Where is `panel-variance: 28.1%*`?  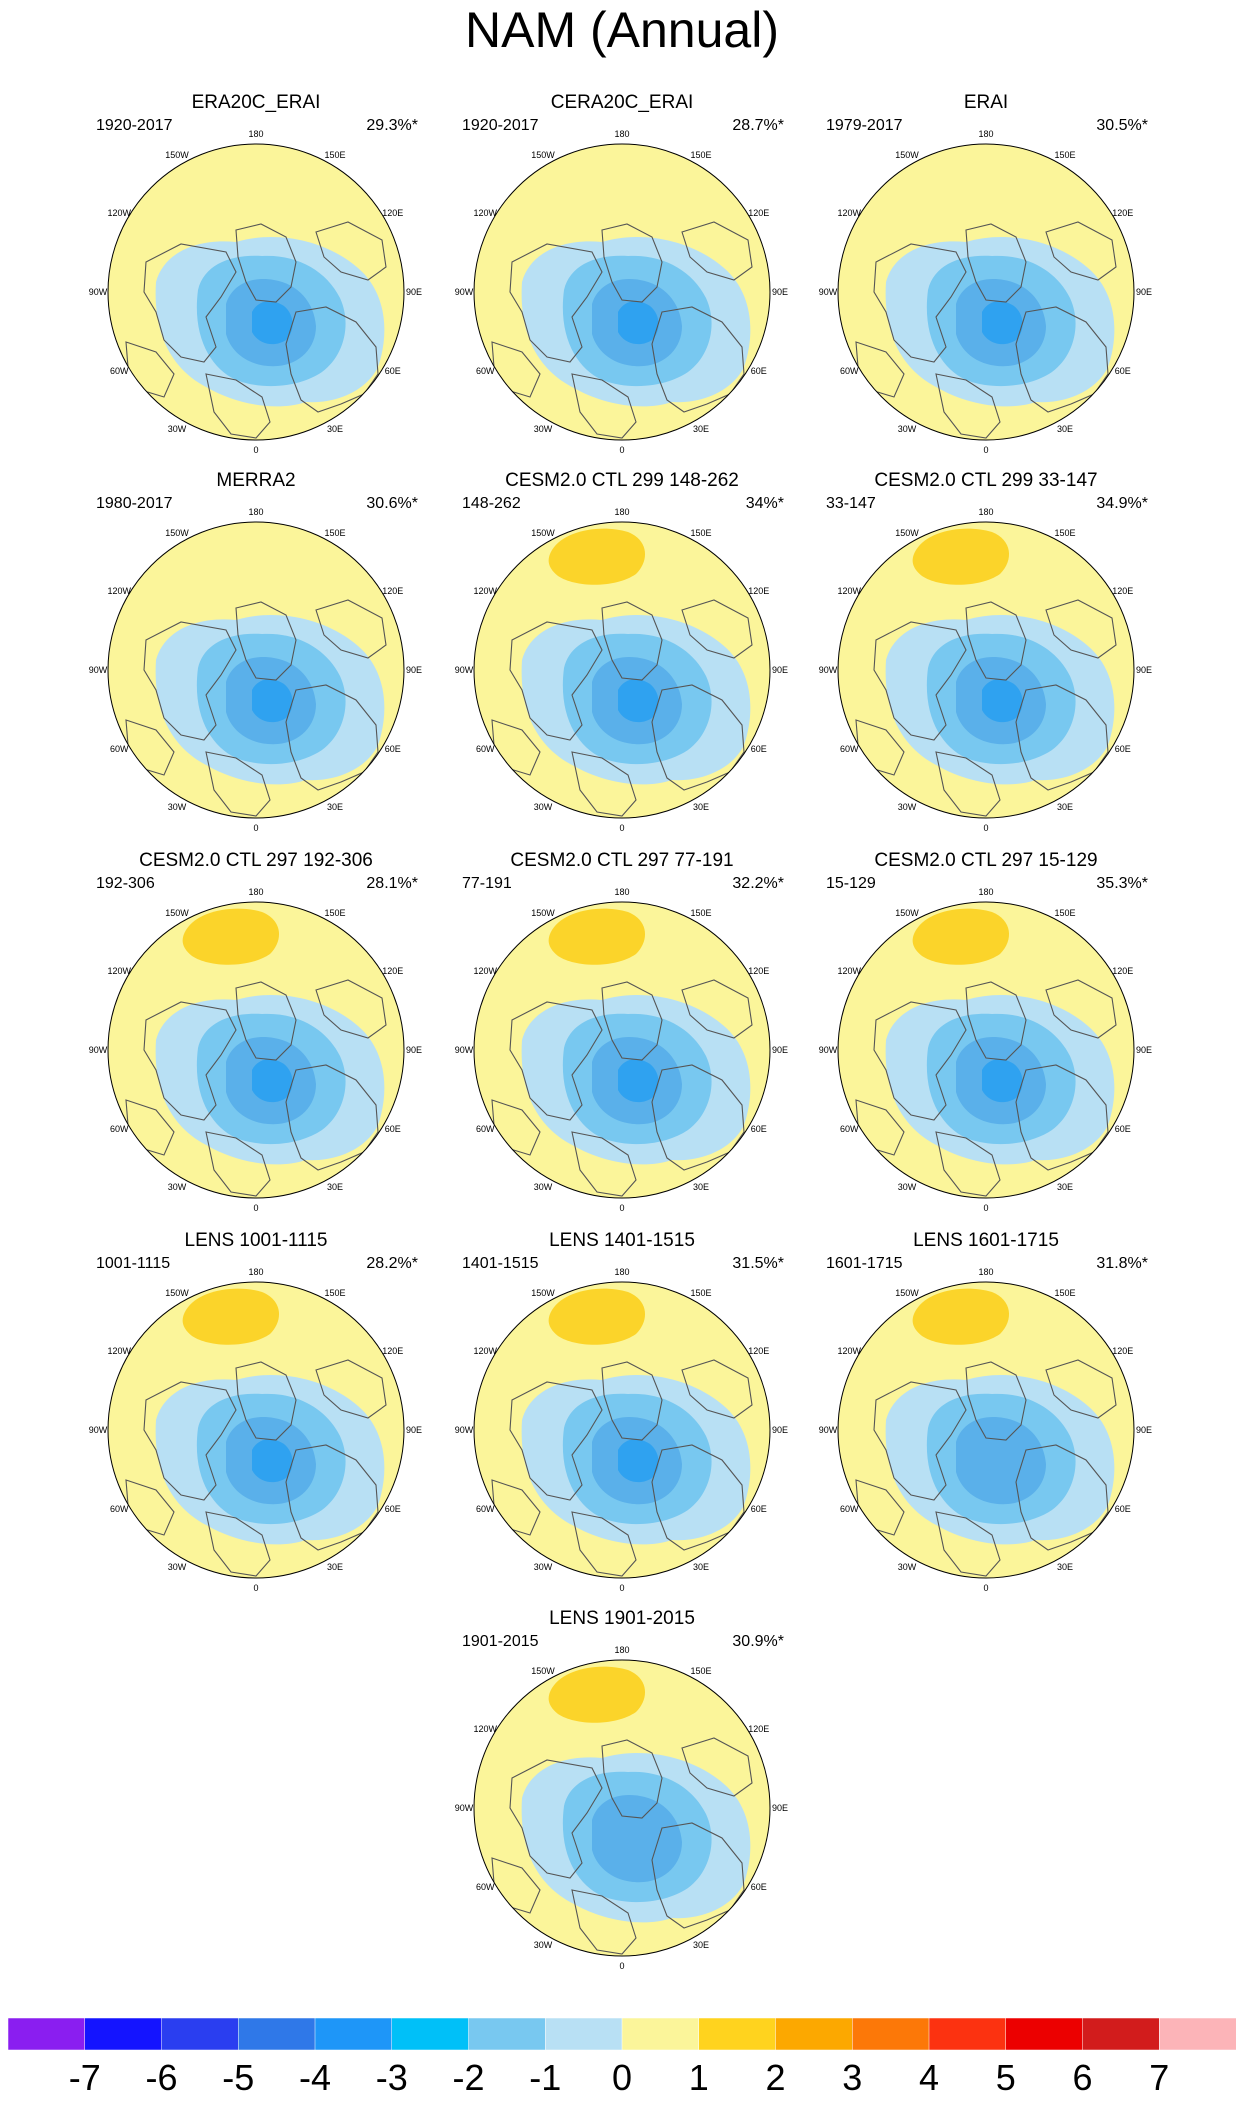 panel-variance: 28.1%* is located at coordinates (392, 883).